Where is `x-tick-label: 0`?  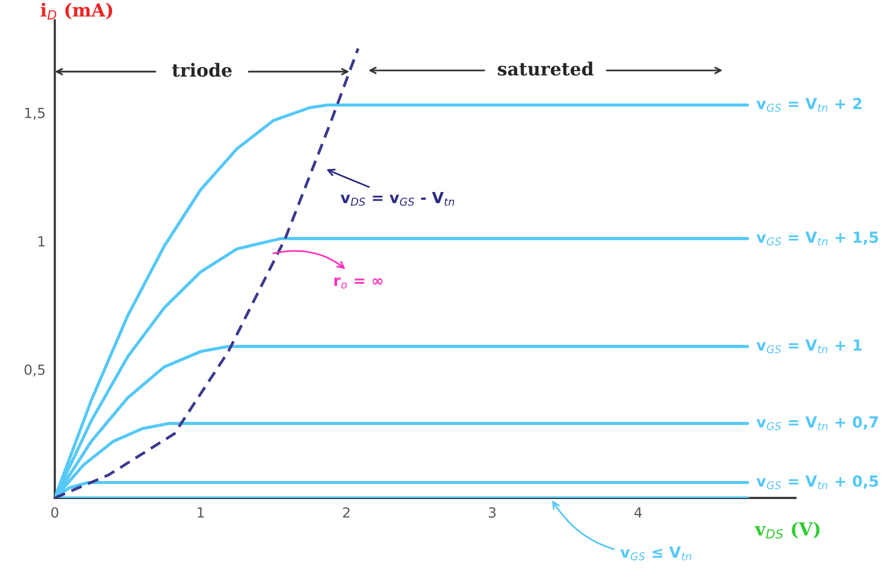 x-tick-label: 0 is located at coordinates (54, 512).